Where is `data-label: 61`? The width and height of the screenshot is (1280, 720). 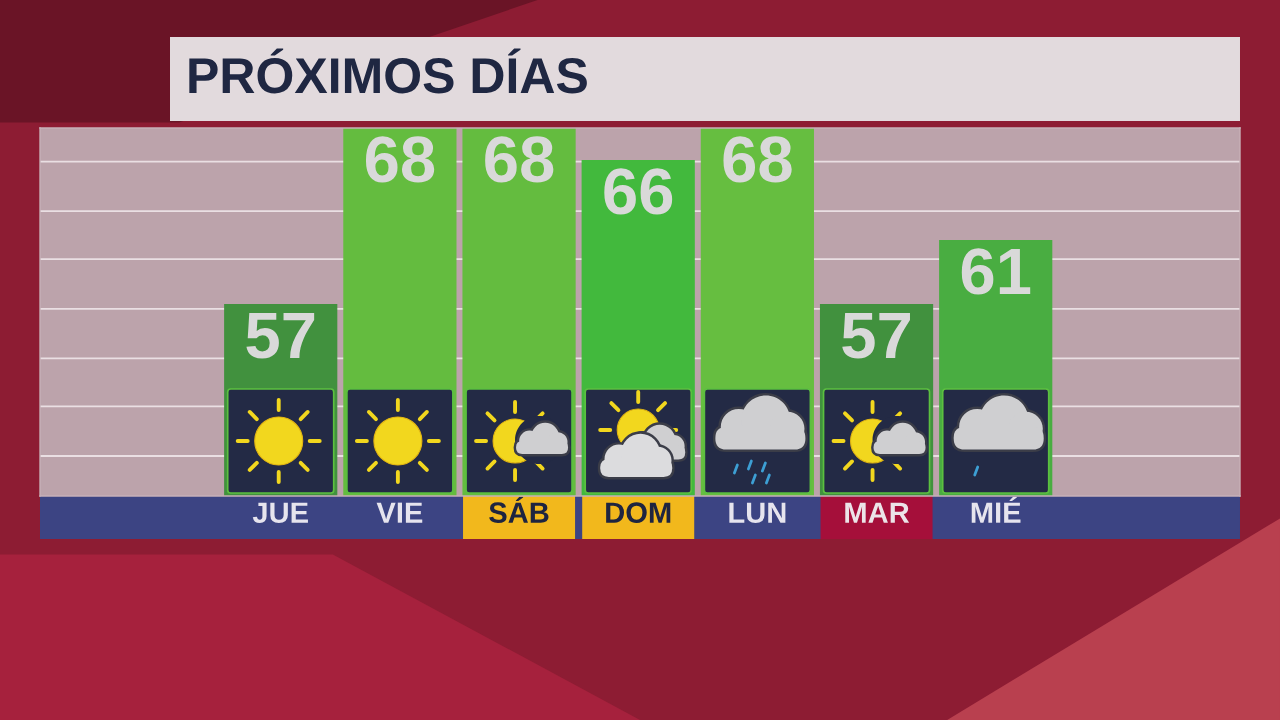
data-label: 61 is located at coordinates (996, 271).